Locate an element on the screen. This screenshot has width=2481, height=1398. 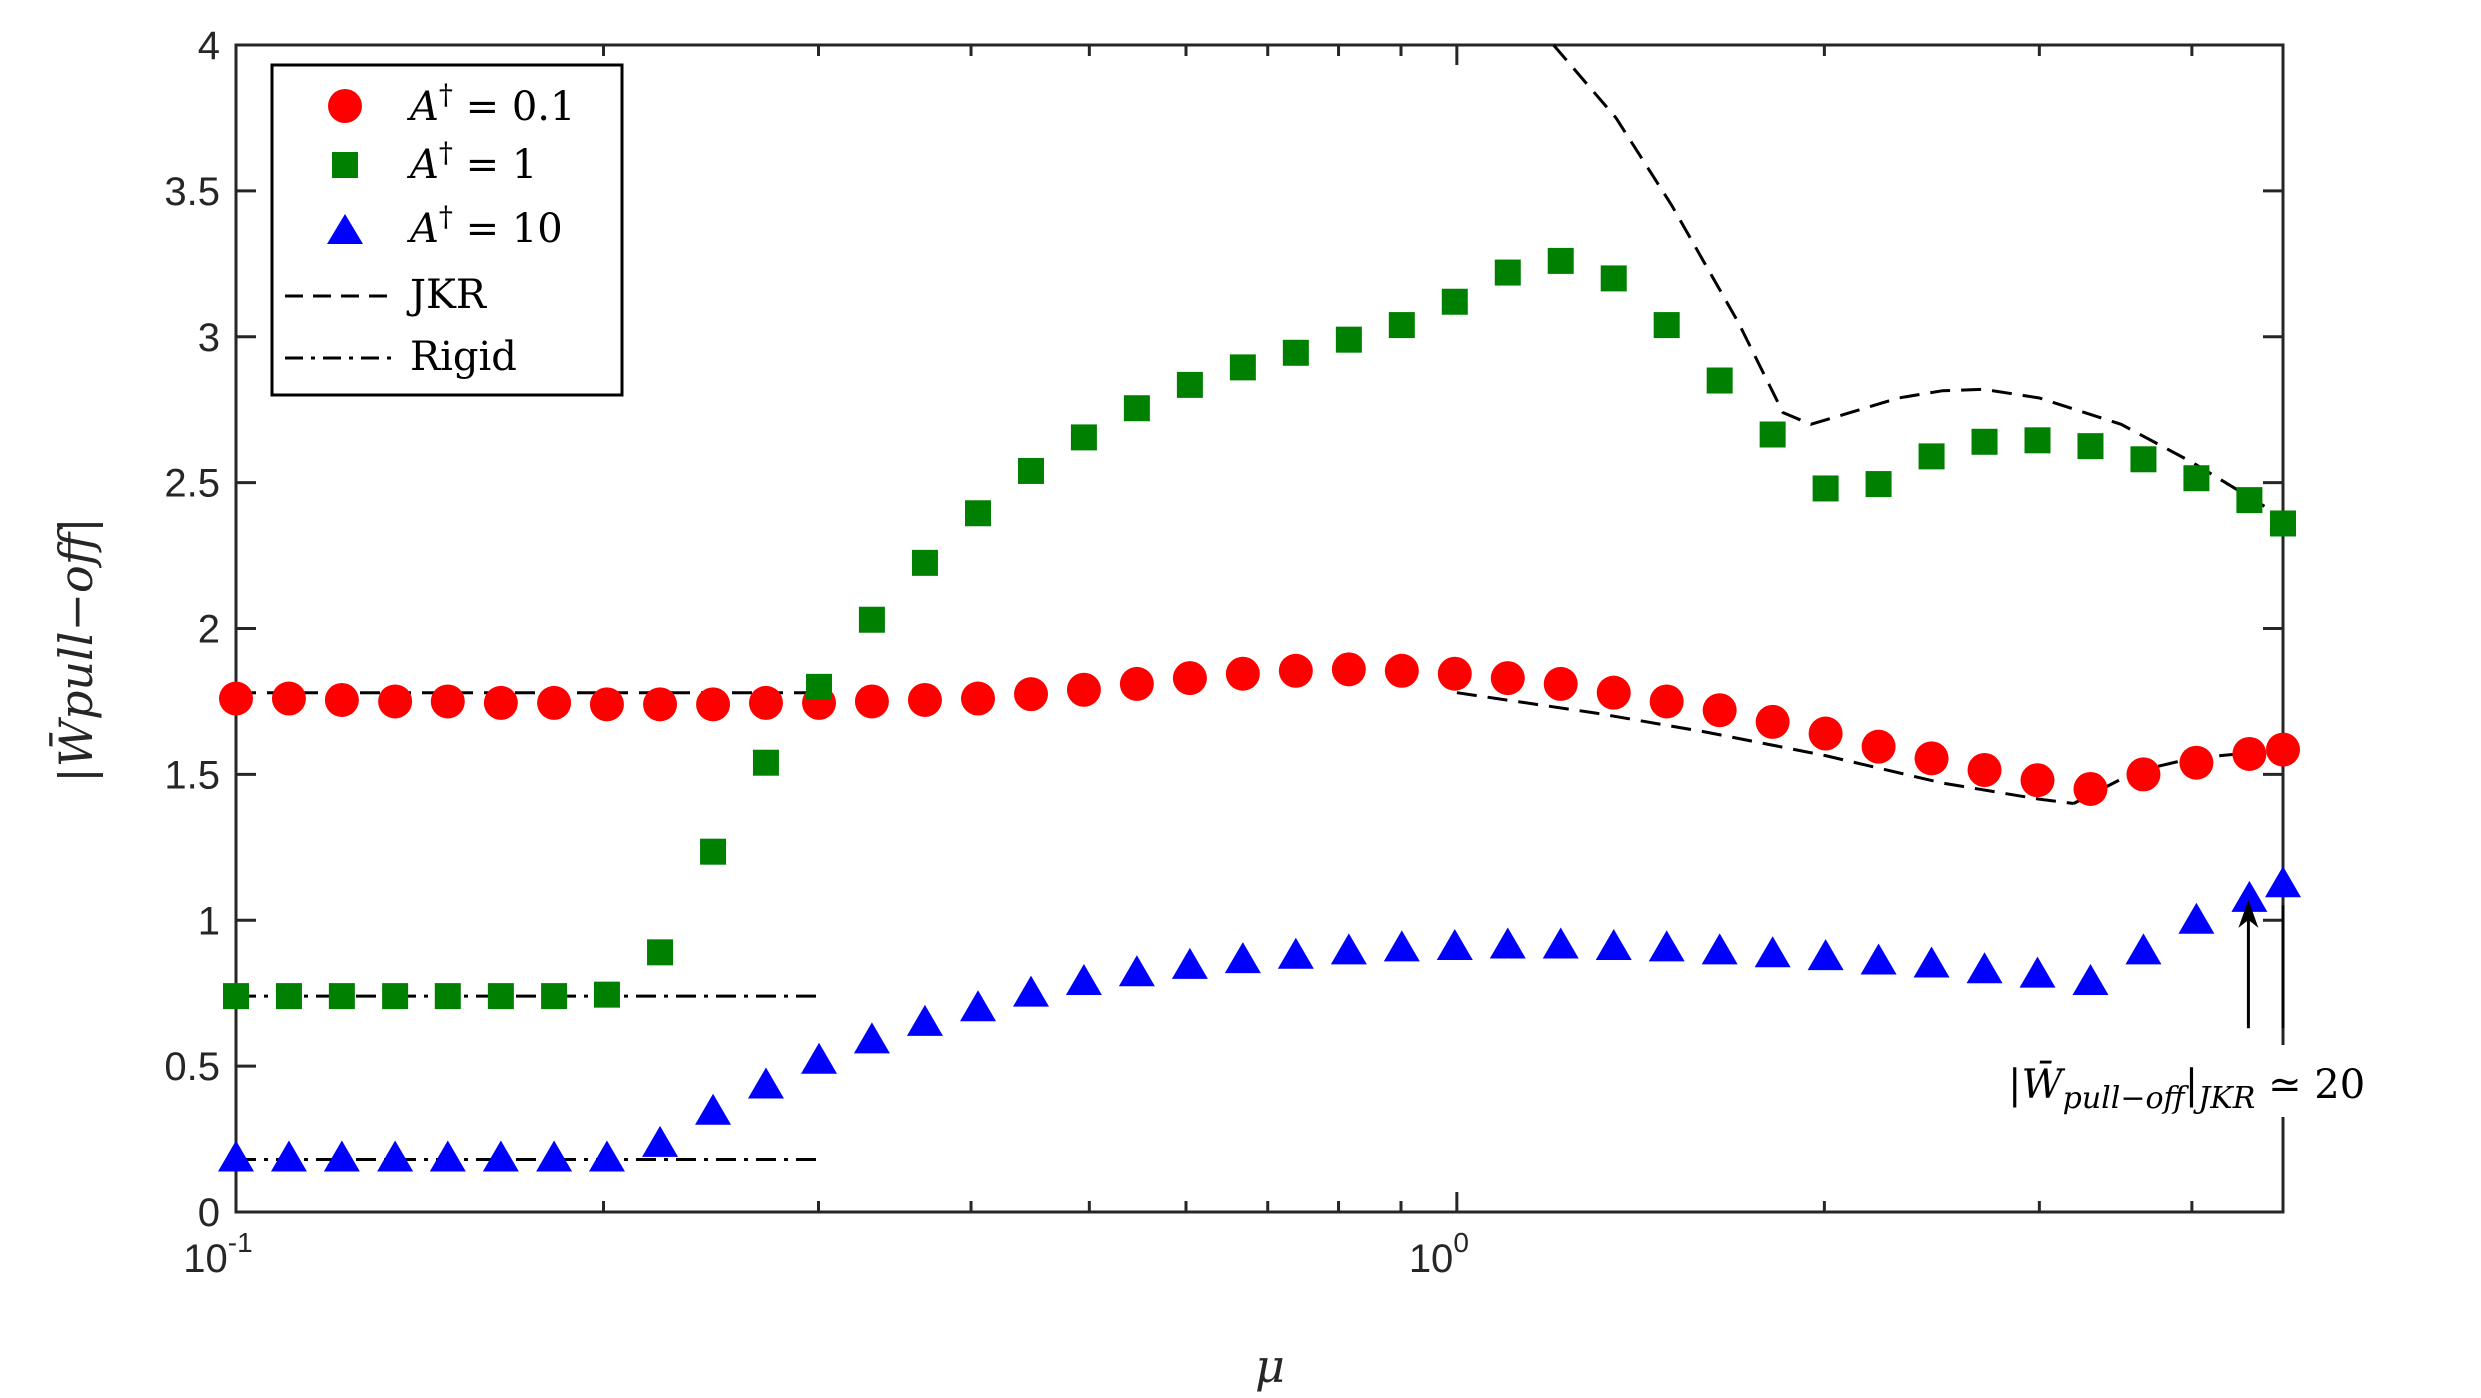
x-tick-label: 10⁻¹ is located at coordinates (217, 1254).